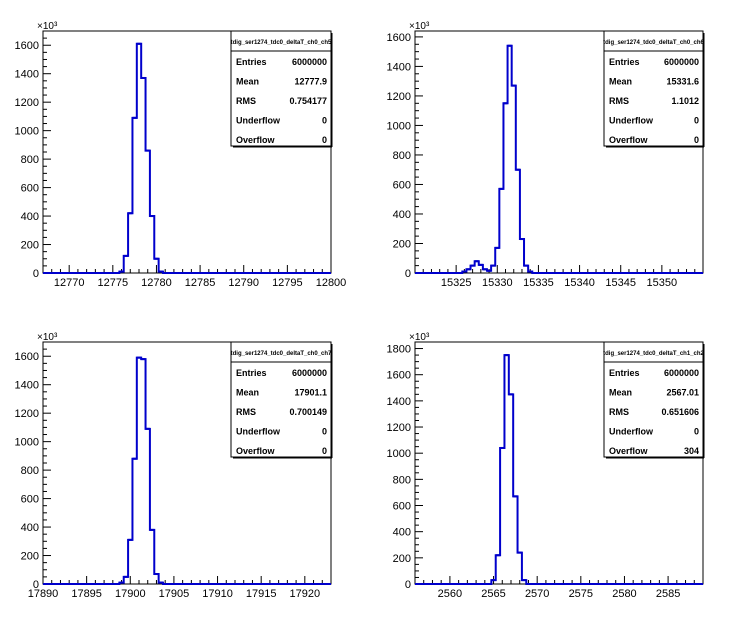  Describe the element at coordinates (559, 469) in the screenshot. I see `histogram-series-line` at that location.